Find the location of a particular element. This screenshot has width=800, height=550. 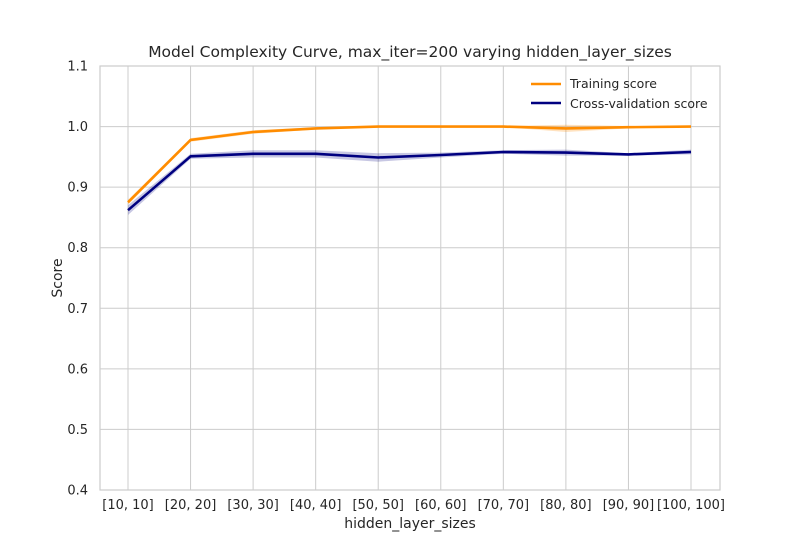

x-tick-label: [40, 40] is located at coordinates (316, 505).